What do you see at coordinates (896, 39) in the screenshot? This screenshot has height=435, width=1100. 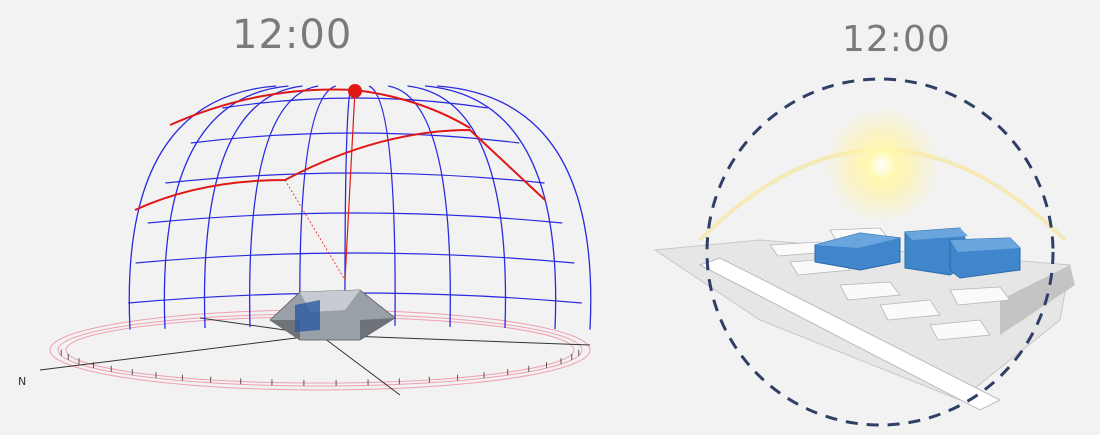 I see `right-time-label: 12:00` at bounding box center [896, 39].